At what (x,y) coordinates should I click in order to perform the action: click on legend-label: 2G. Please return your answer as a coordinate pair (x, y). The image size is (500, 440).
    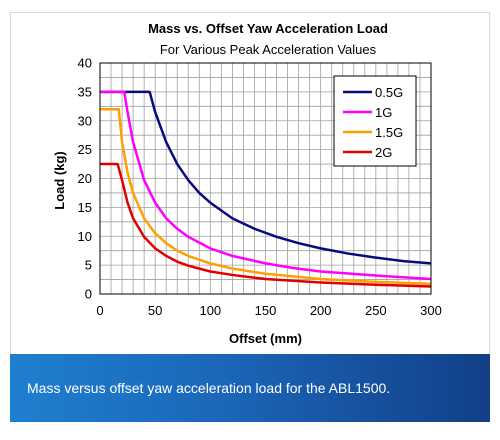
    Looking at the image, I should click on (383, 152).